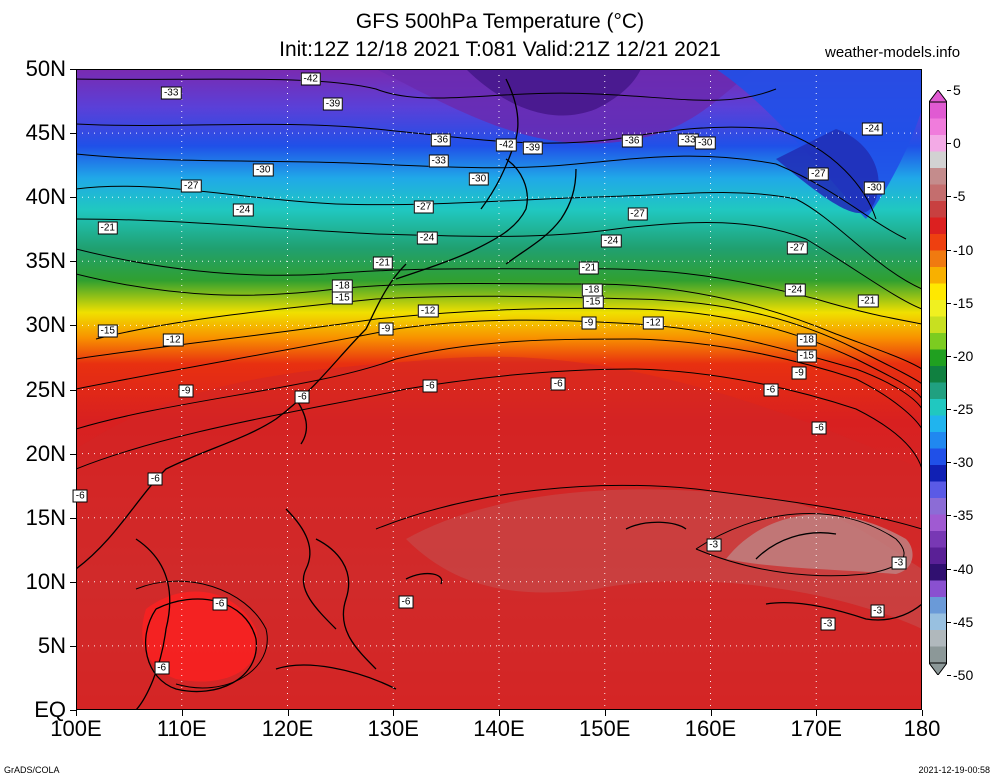 This screenshot has width=1000, height=779. I want to click on site-credit: weather-models.info, so click(893, 52).